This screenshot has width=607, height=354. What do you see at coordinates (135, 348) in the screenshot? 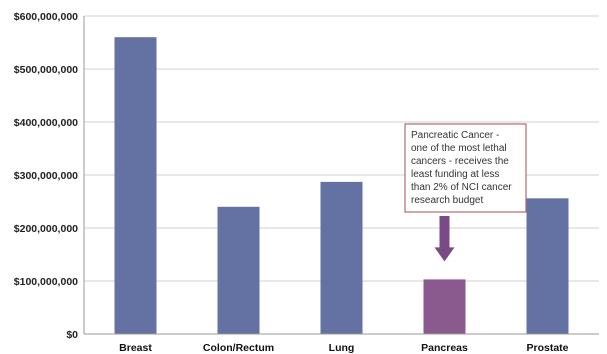
I see `x-category-label: Breast` at bounding box center [135, 348].